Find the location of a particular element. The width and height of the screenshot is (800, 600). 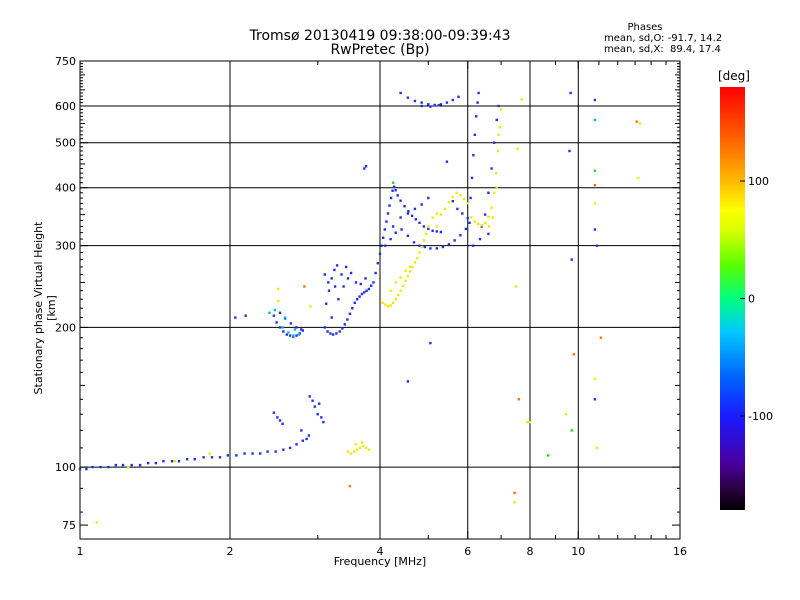

chart-title-line2: RwPretec (Bp) is located at coordinates (380, 50).